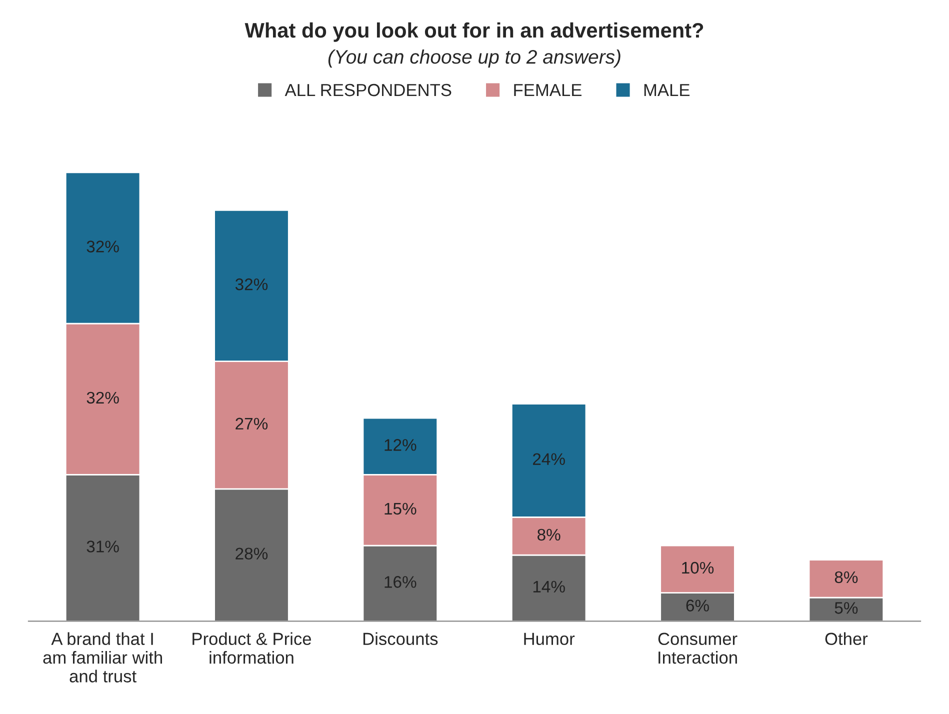 The width and height of the screenshot is (949, 714). What do you see at coordinates (400, 582) in the screenshot?
I see `data-label: 16%` at bounding box center [400, 582].